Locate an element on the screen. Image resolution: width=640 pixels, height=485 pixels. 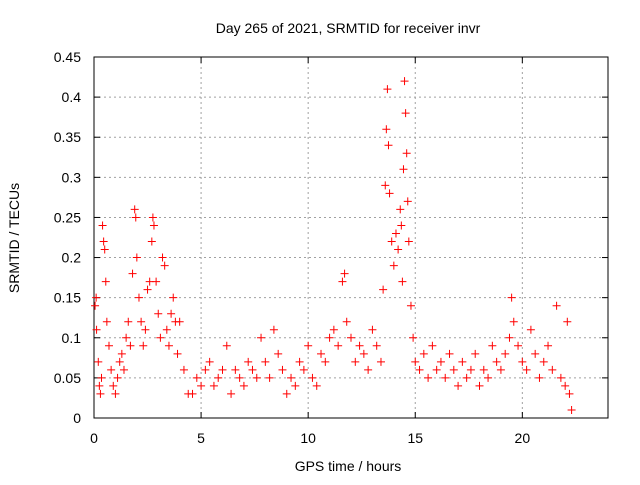
x-tick-label: 15 is located at coordinates (415, 438).